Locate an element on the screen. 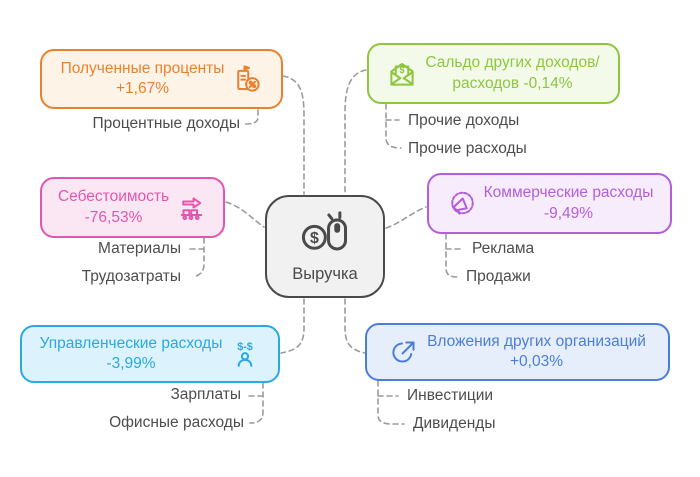 This screenshot has height=477, width=700. node-title: Управленческие расходы -3,99% is located at coordinates (131, 353).